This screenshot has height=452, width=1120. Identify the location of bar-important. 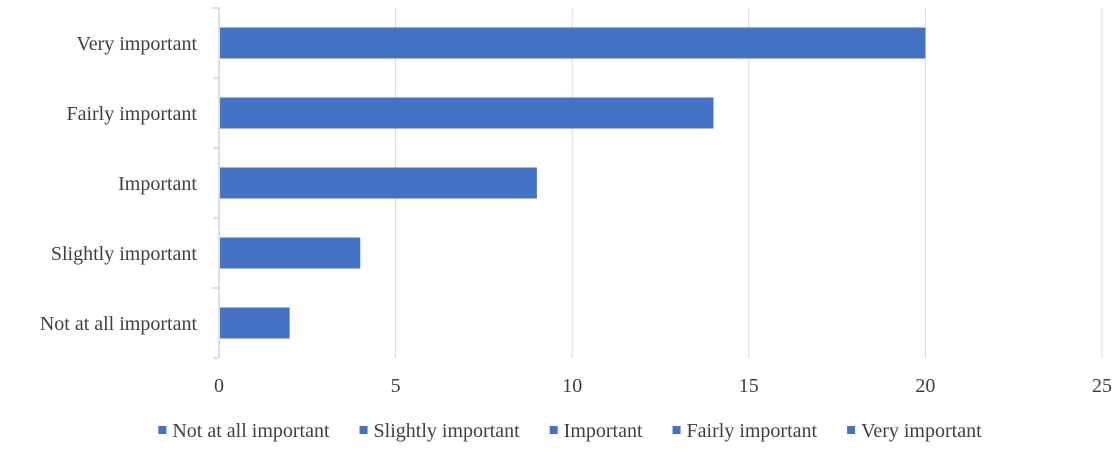
(378, 183).